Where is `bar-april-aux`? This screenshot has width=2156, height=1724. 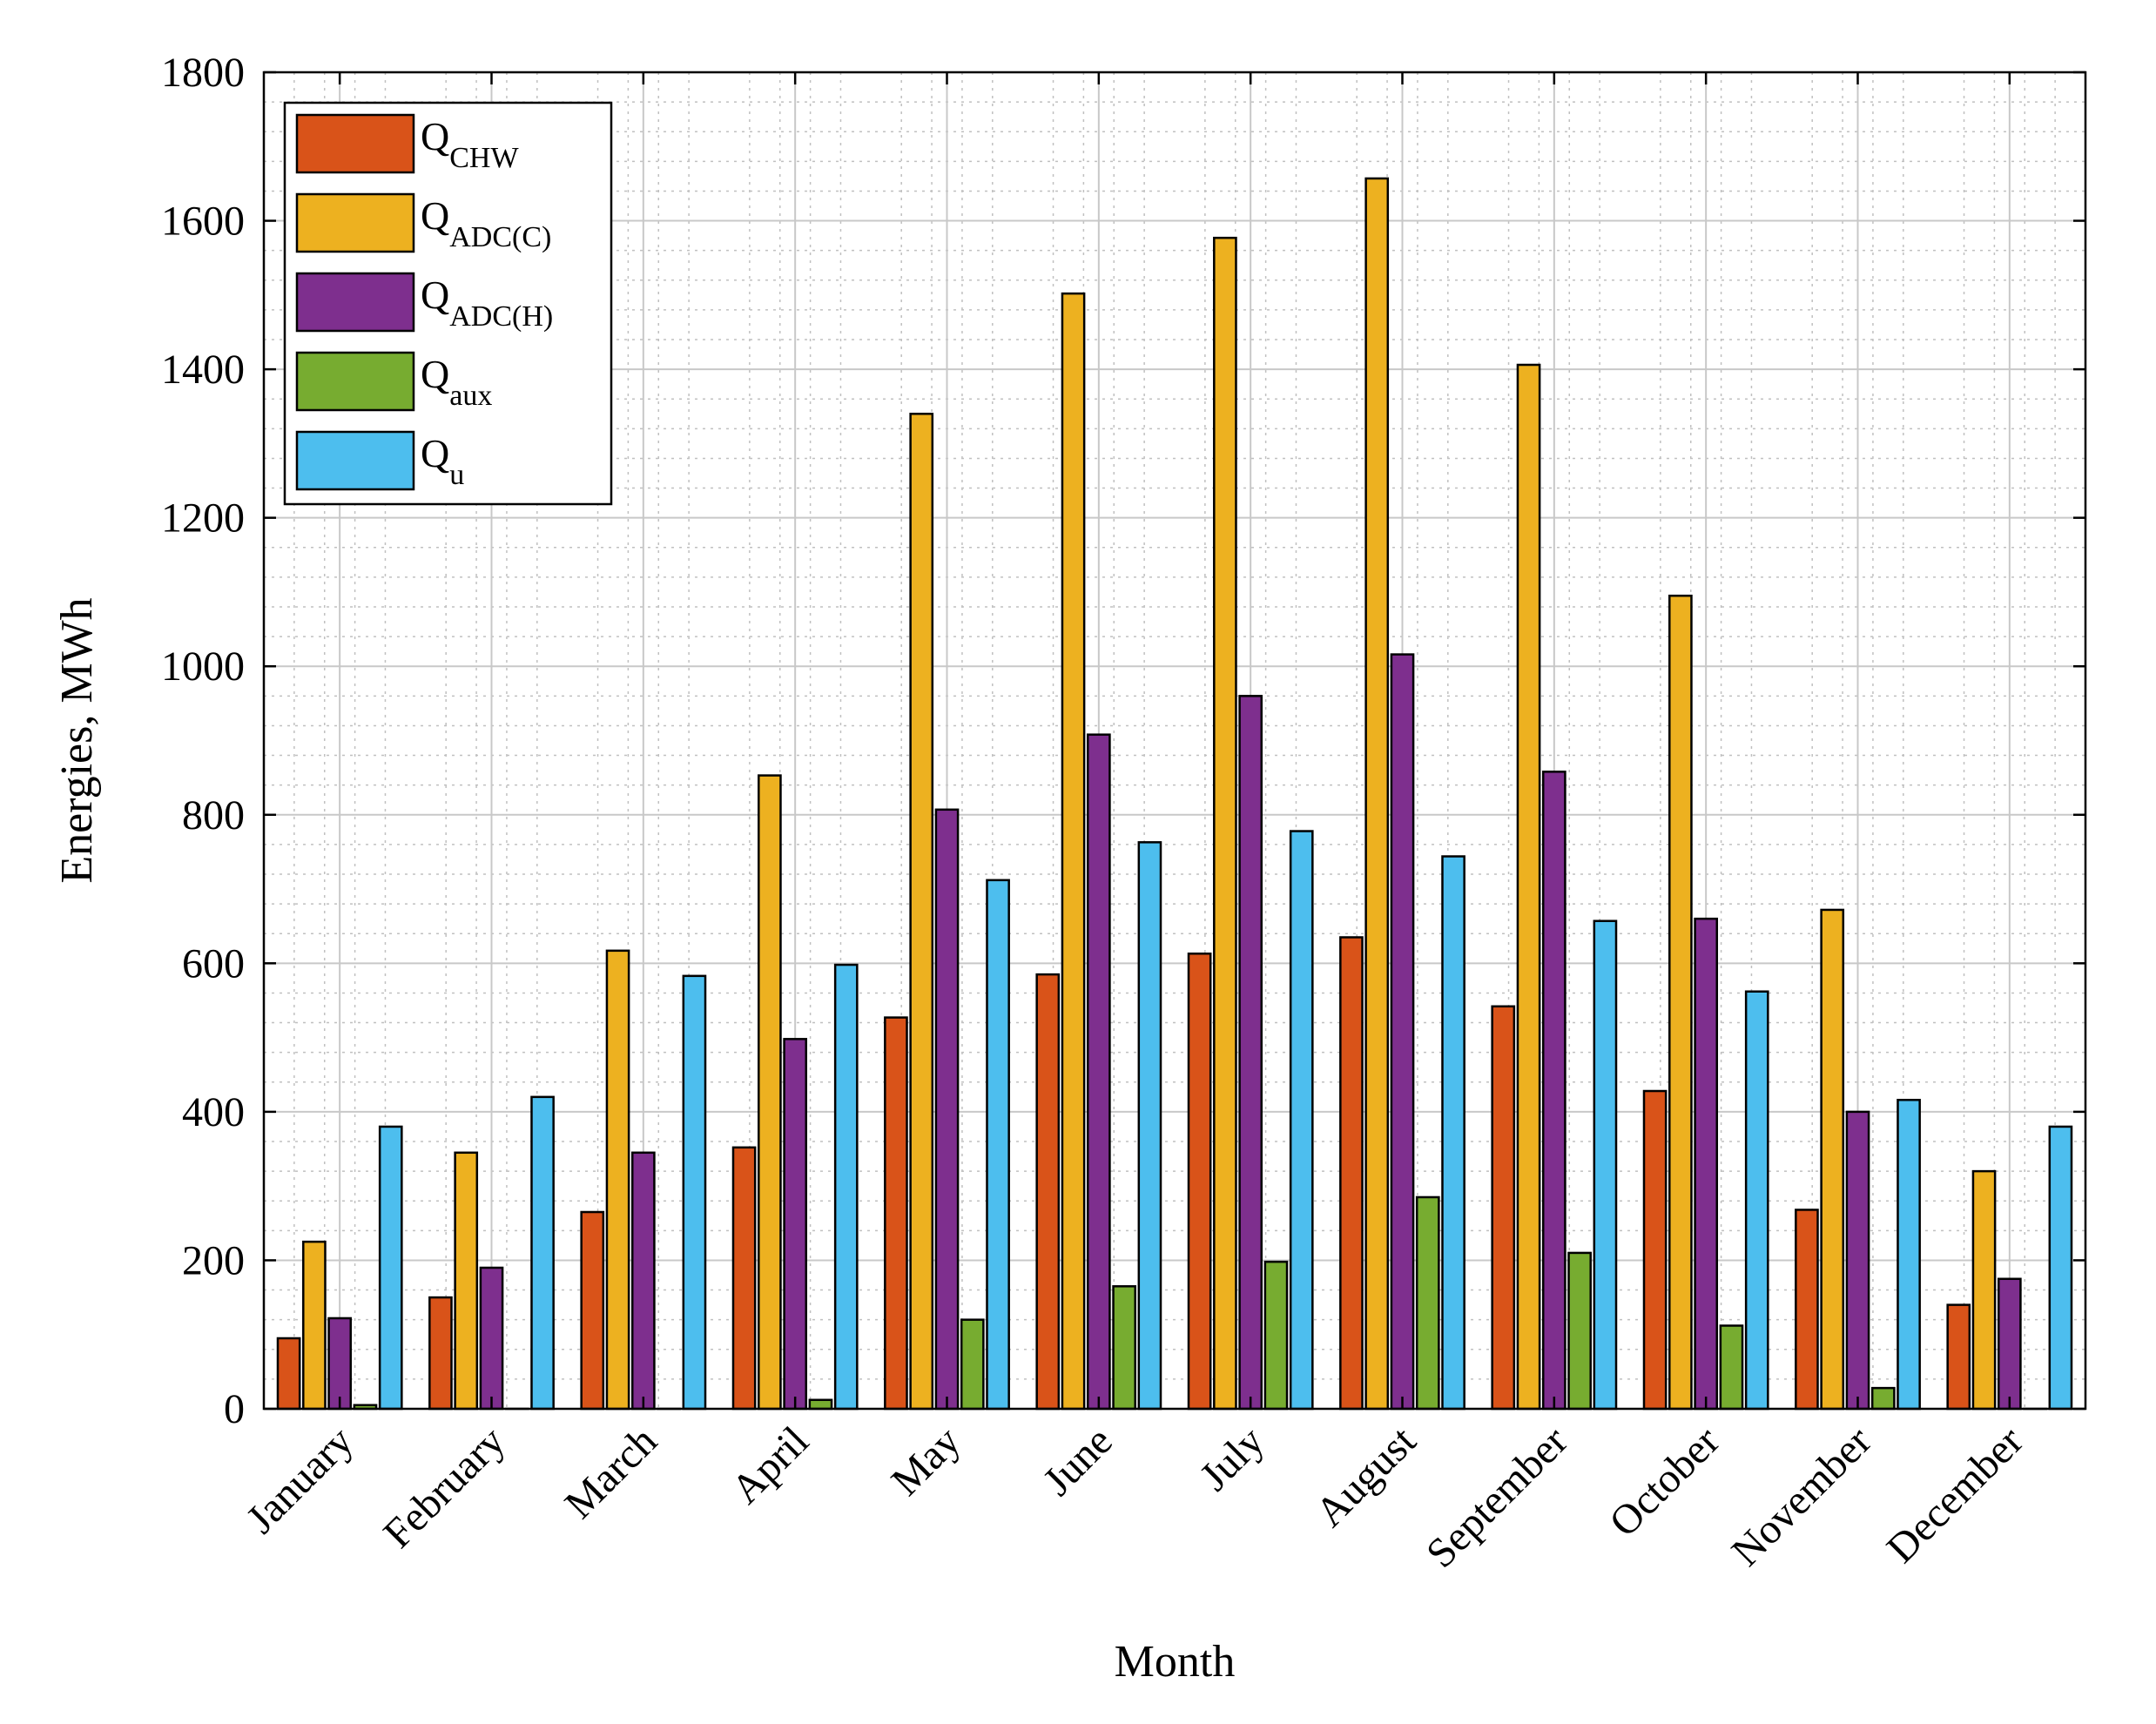 bar-april-aux is located at coordinates (820, 1404).